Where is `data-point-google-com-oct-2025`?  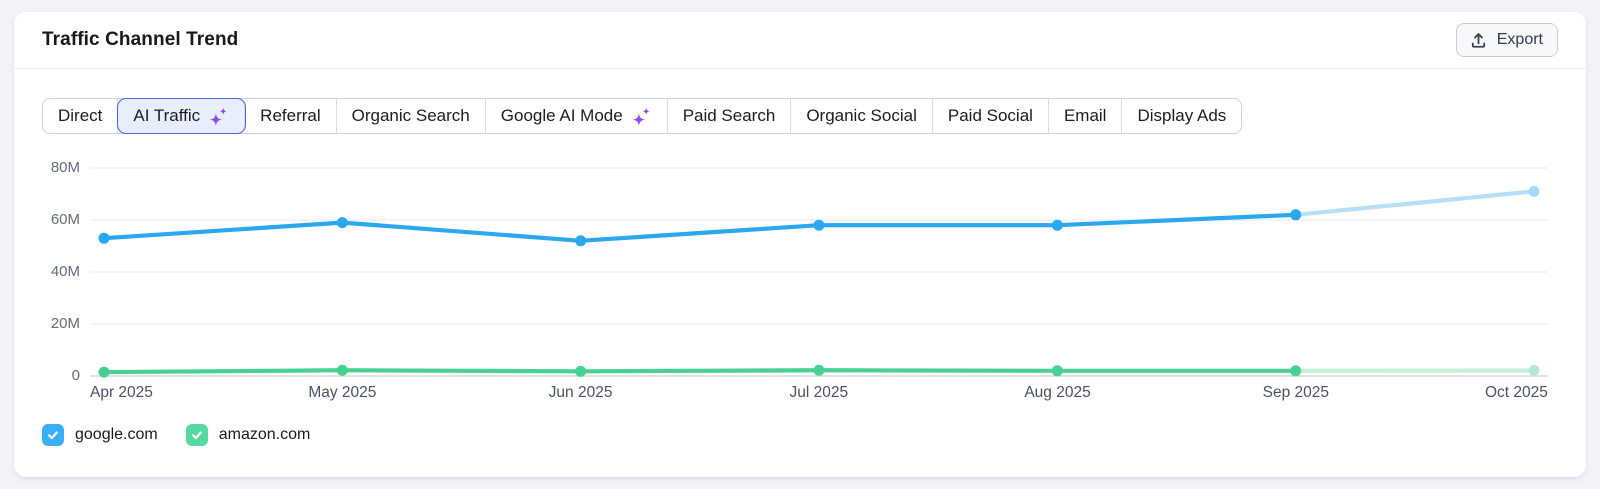 data-point-google-com-oct-2025 is located at coordinates (1534, 191).